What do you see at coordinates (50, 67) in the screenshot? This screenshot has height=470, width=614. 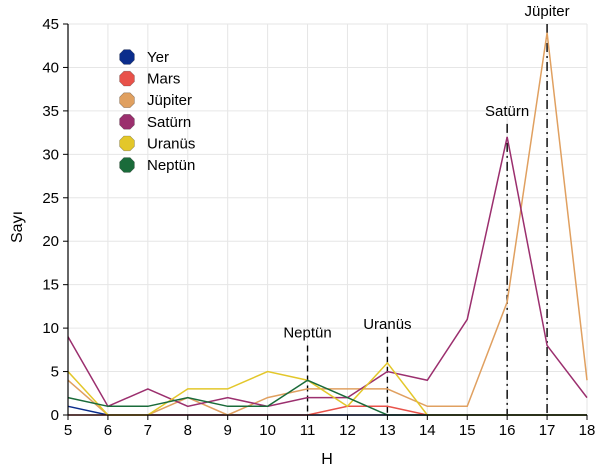 I see `y-tick-label-40: 40` at bounding box center [50, 67].